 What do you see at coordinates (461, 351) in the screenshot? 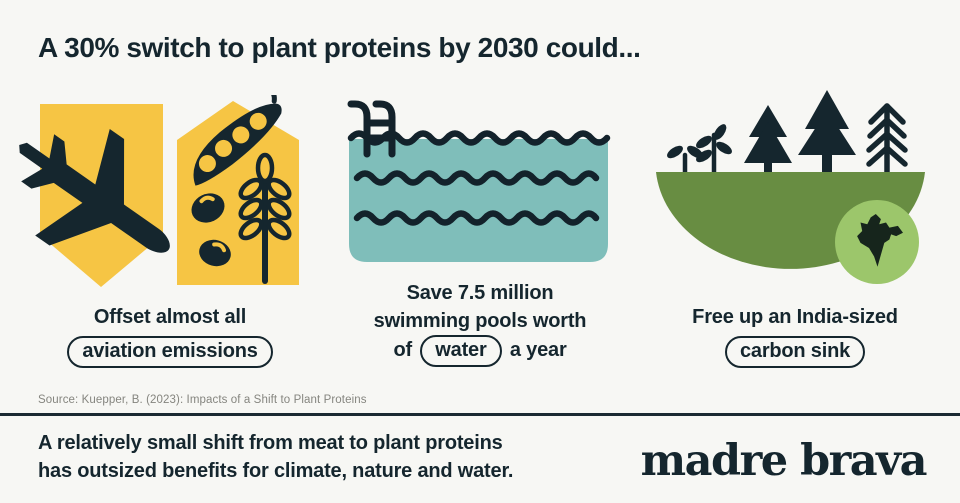
I see `water-pill: water` at bounding box center [461, 351].